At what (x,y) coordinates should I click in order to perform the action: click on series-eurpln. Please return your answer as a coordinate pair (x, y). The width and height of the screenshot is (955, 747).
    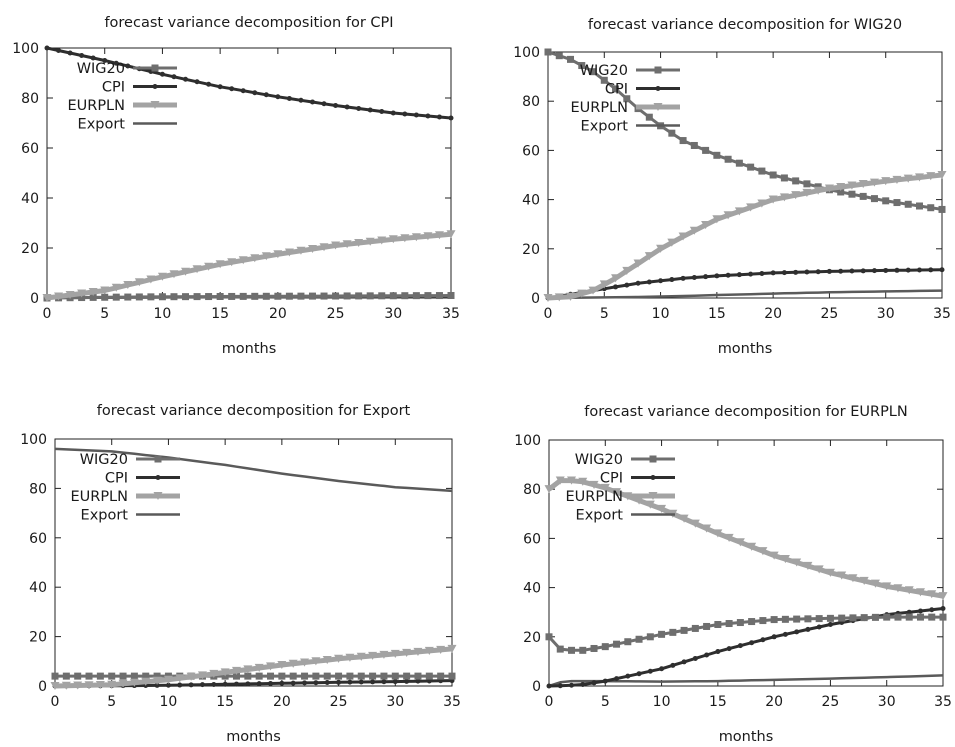
    Looking at the image, I should click on (745, 236).